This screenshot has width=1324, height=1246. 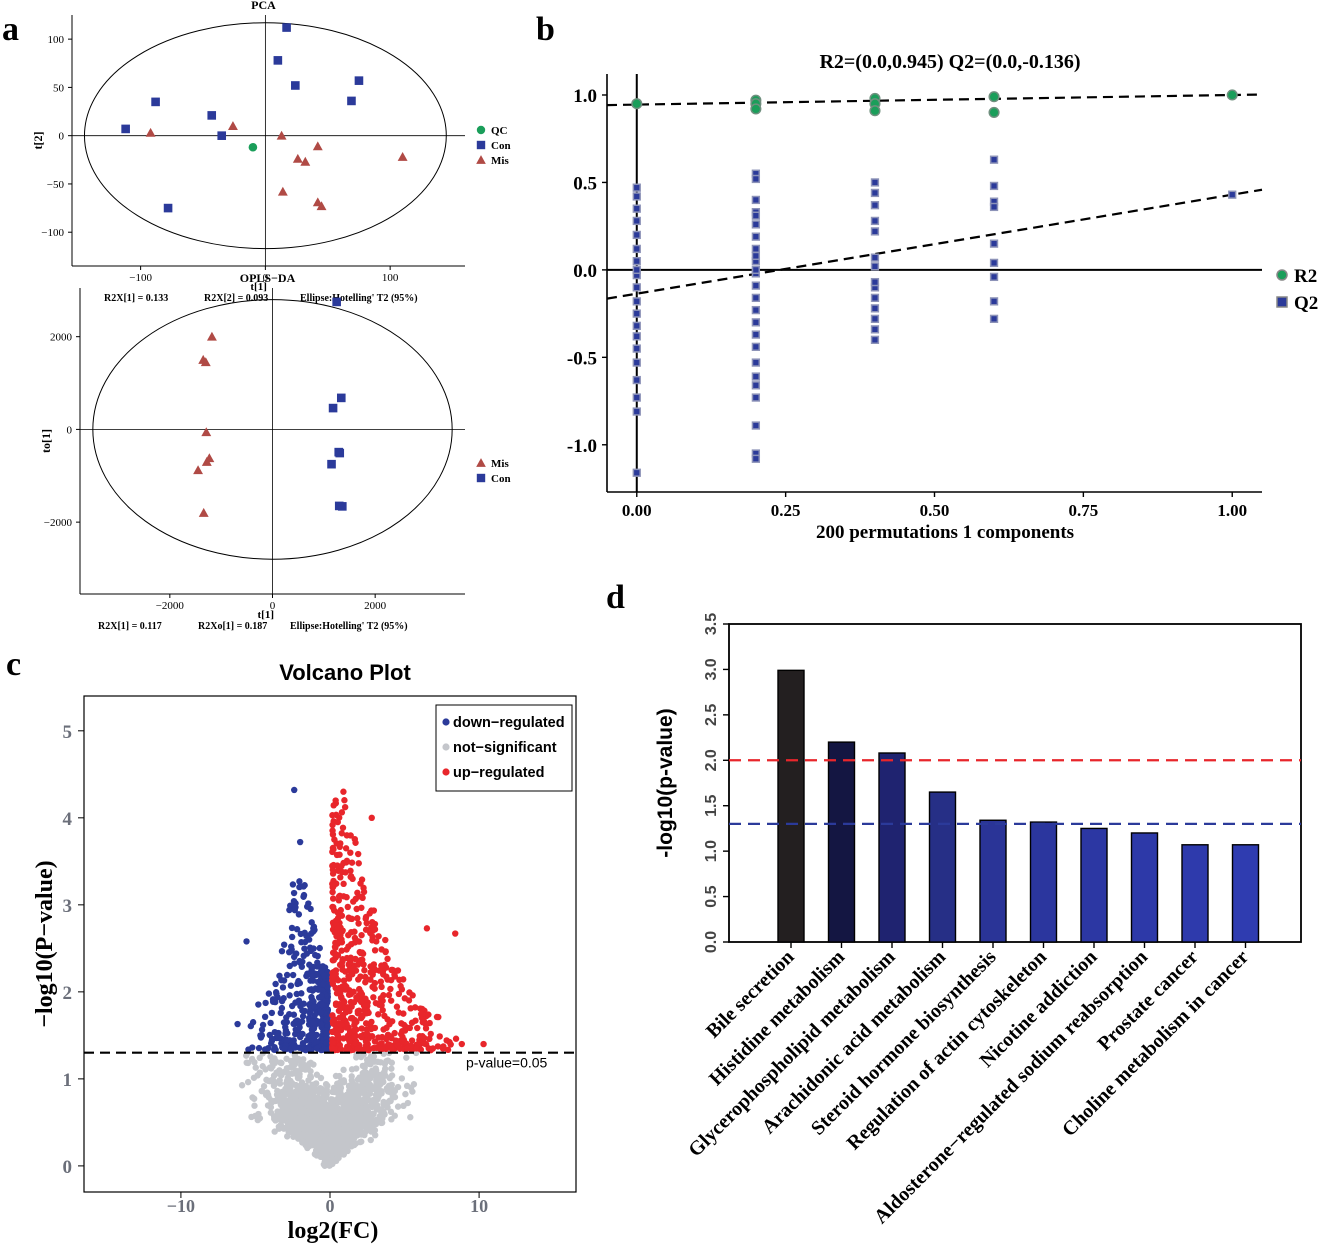 What do you see at coordinates (711, 715) in the screenshot?
I see `y-tick-label: 2.5` at bounding box center [711, 715].